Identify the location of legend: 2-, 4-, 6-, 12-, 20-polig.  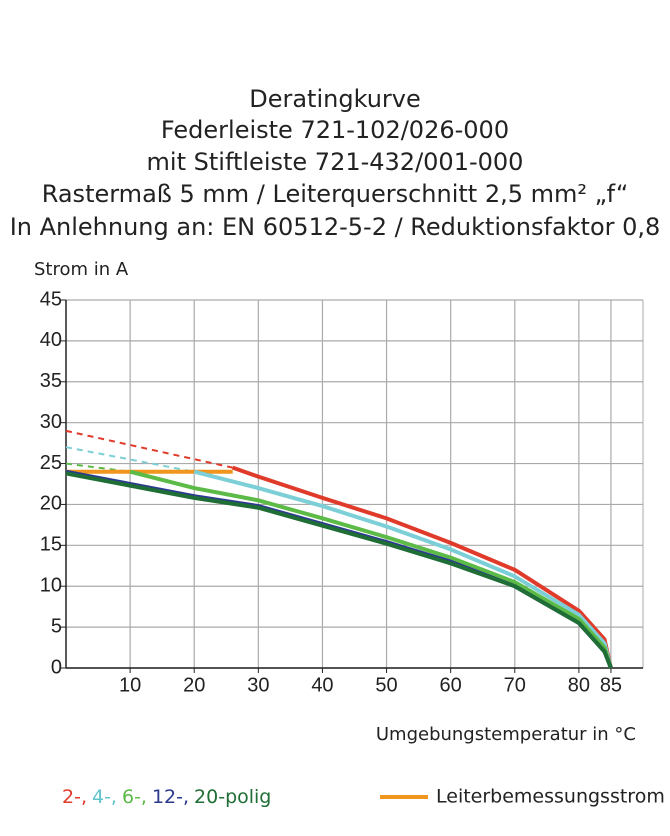
(166, 797).